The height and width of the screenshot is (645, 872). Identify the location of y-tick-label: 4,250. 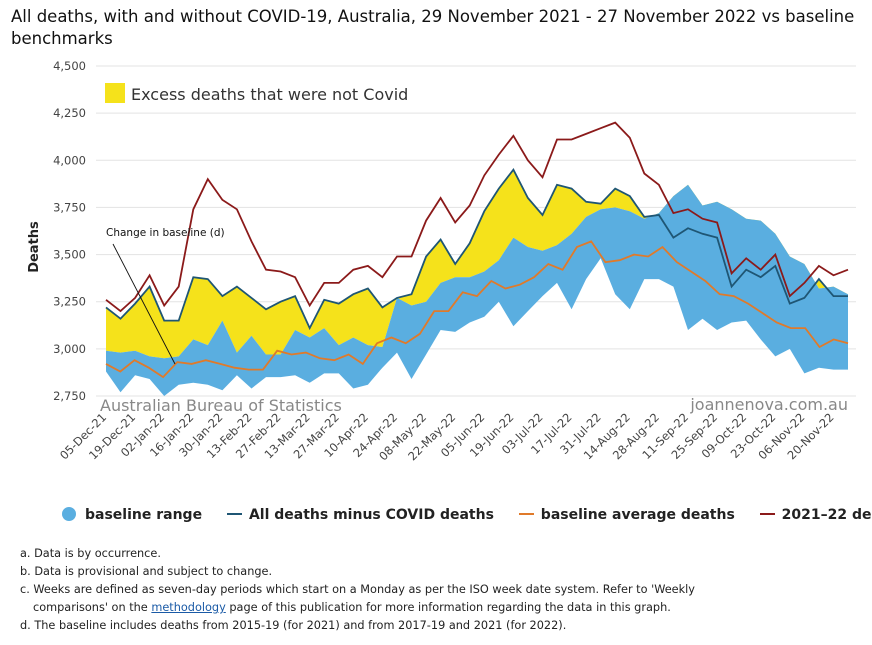
(69, 113).